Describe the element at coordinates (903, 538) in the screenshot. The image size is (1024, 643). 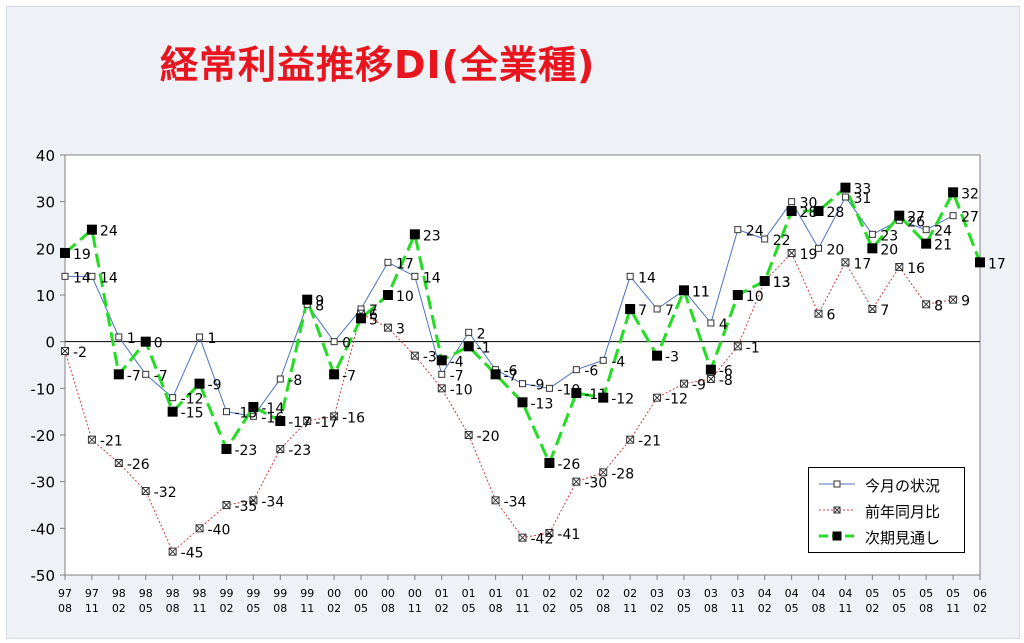
I see `legend-label-outlook: 次期見通し` at that location.